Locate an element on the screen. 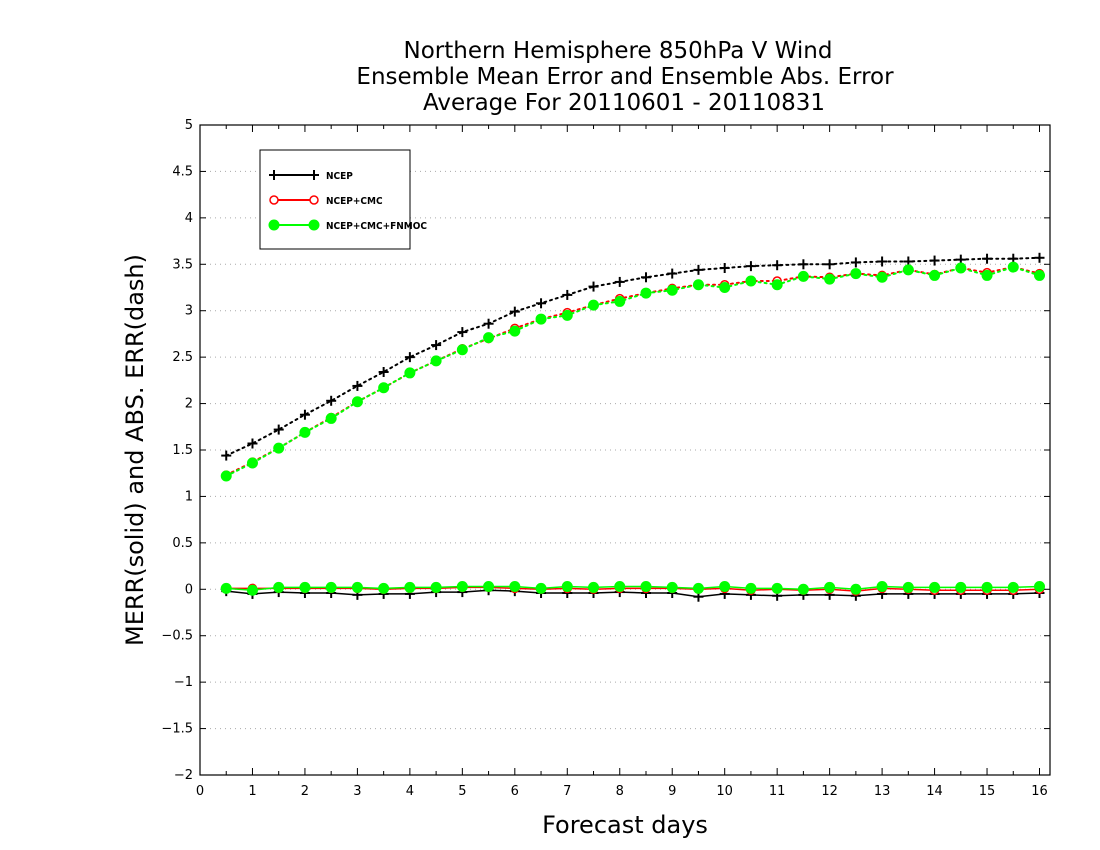 This screenshot has height=850, width=1100. x-tick-label: 8 is located at coordinates (620, 791).